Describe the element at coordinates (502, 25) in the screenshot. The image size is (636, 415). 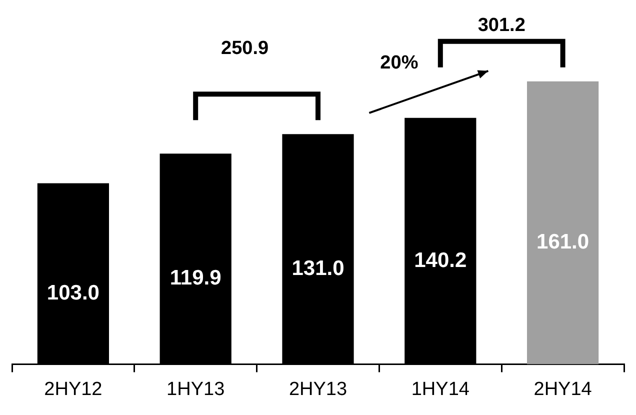
I see `text: 301.2` at that location.